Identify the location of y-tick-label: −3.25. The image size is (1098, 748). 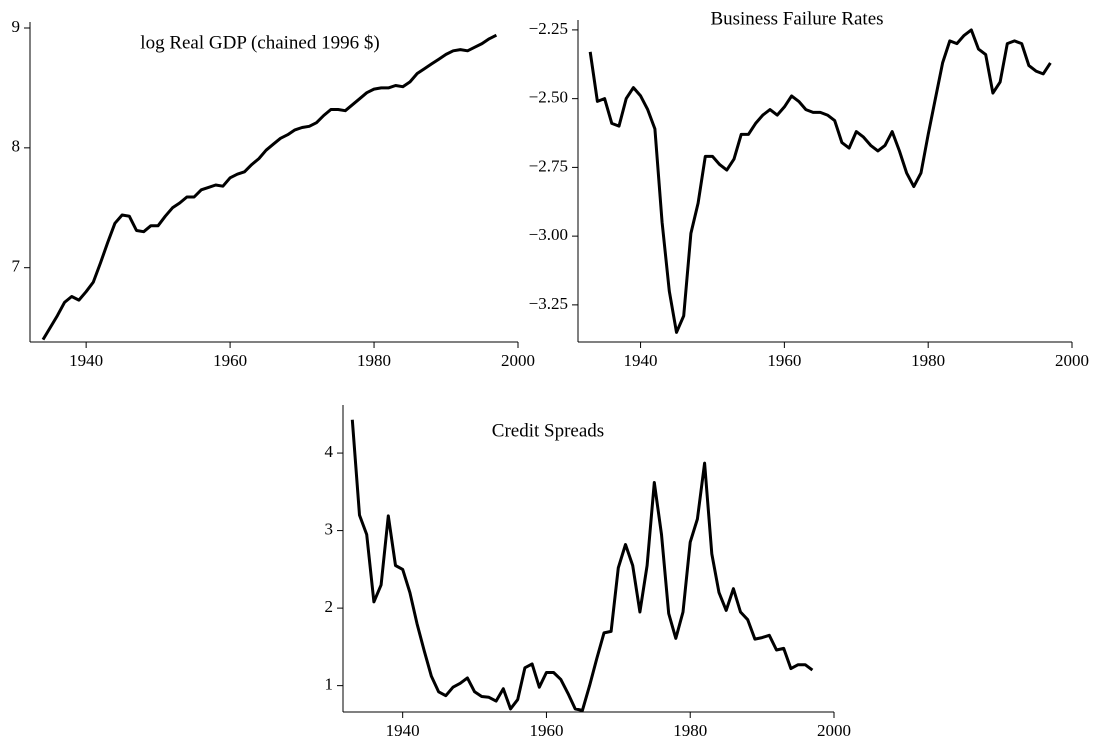
(548, 303).